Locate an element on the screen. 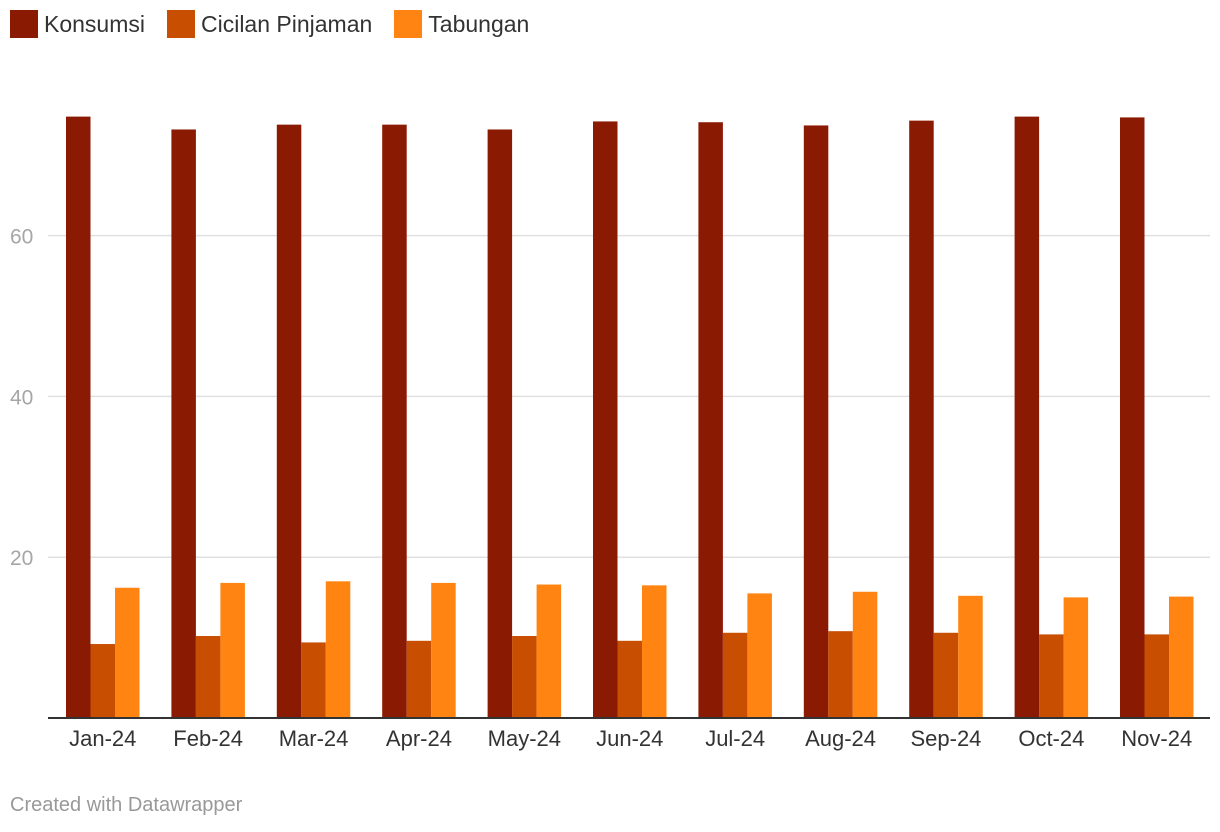 The width and height of the screenshot is (1220, 832). legend-item-konsumsi: Konsumsi is located at coordinates (77, 24).